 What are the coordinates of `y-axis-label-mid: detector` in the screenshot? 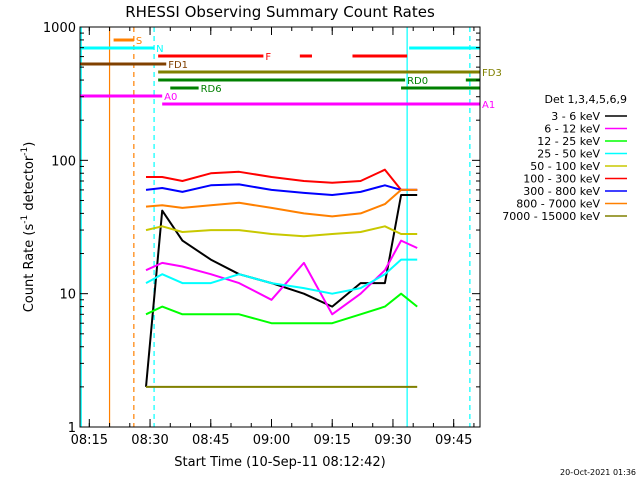 It's located at (29, 185).